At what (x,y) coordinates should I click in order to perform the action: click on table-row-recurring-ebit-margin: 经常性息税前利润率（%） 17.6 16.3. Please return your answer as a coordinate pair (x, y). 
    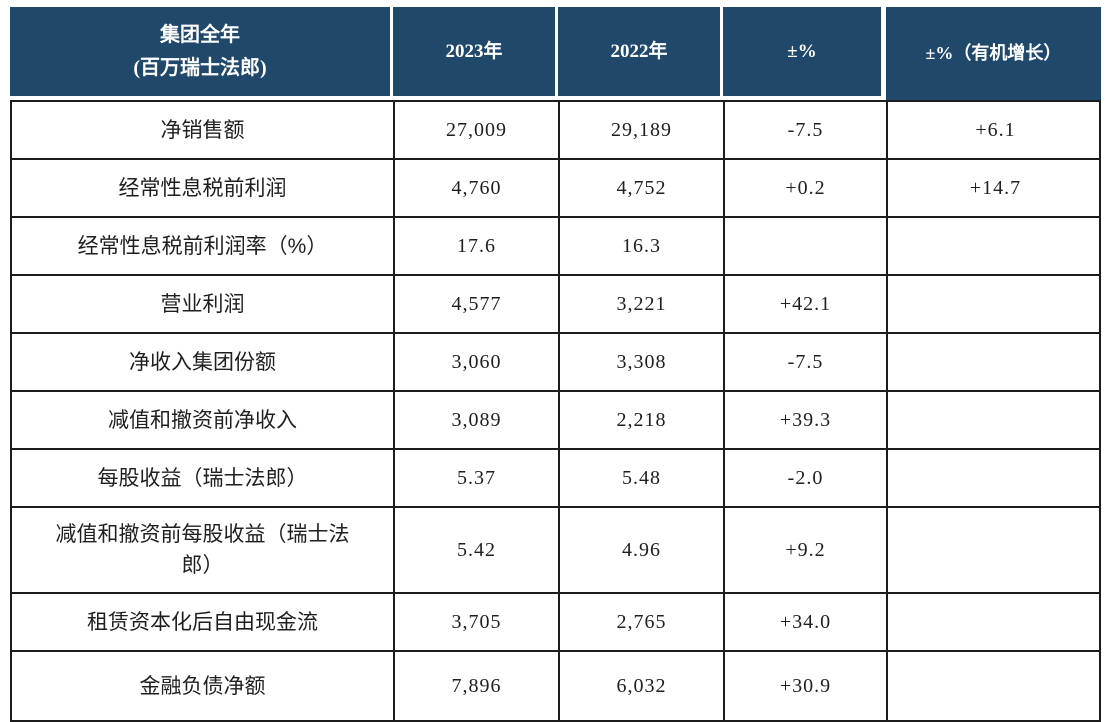
    Looking at the image, I should click on (555, 247).